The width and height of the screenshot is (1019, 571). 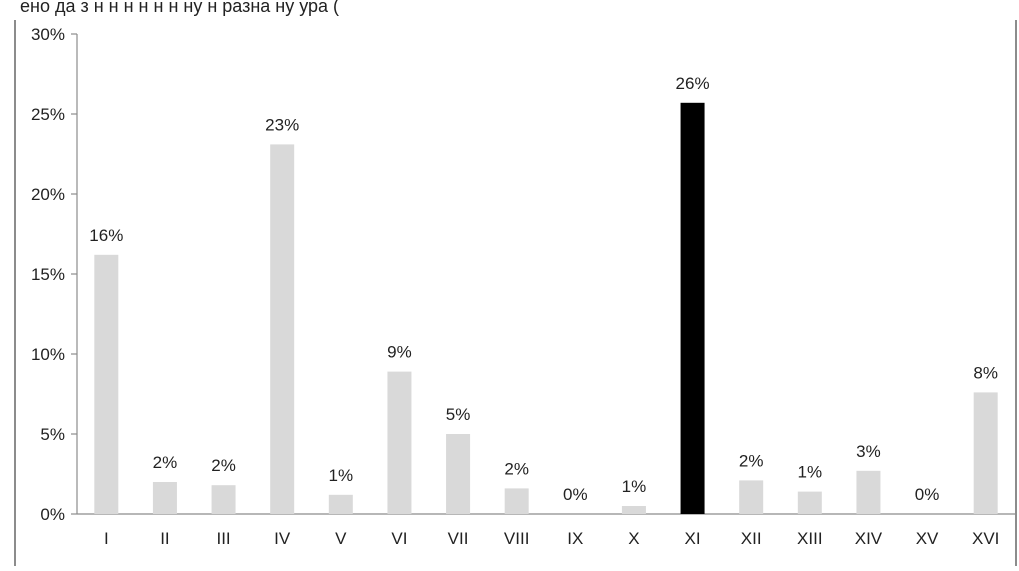 What do you see at coordinates (633, 538) in the screenshot?
I see `x-tick-label-x: X` at bounding box center [633, 538].